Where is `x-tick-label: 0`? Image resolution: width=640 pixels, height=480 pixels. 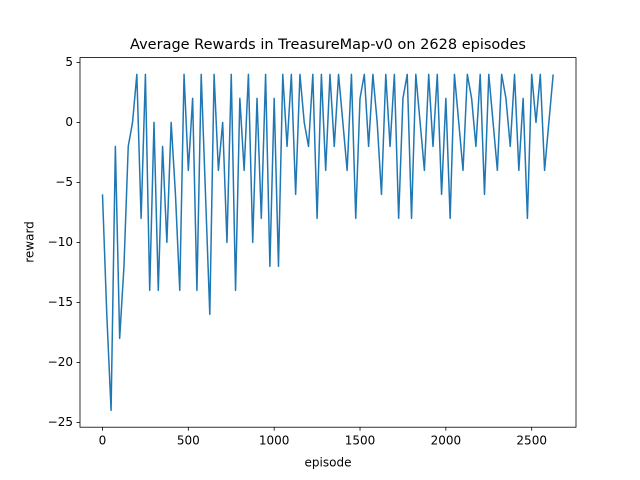 x-tick-label: 0 is located at coordinates (103, 441).